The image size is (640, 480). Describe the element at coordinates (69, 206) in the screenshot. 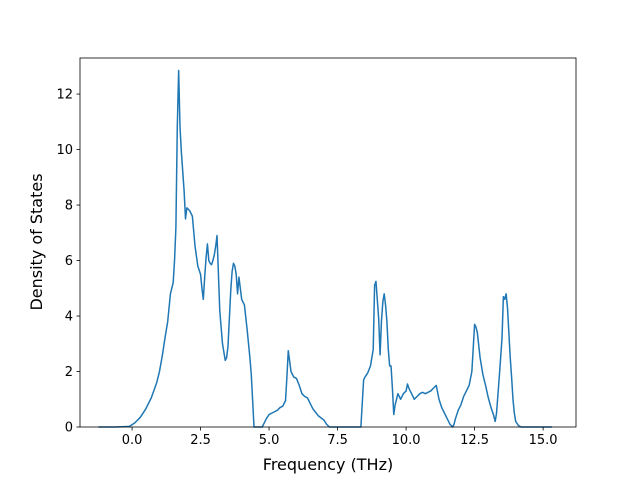

I see `y-tick-label: 8` at that location.